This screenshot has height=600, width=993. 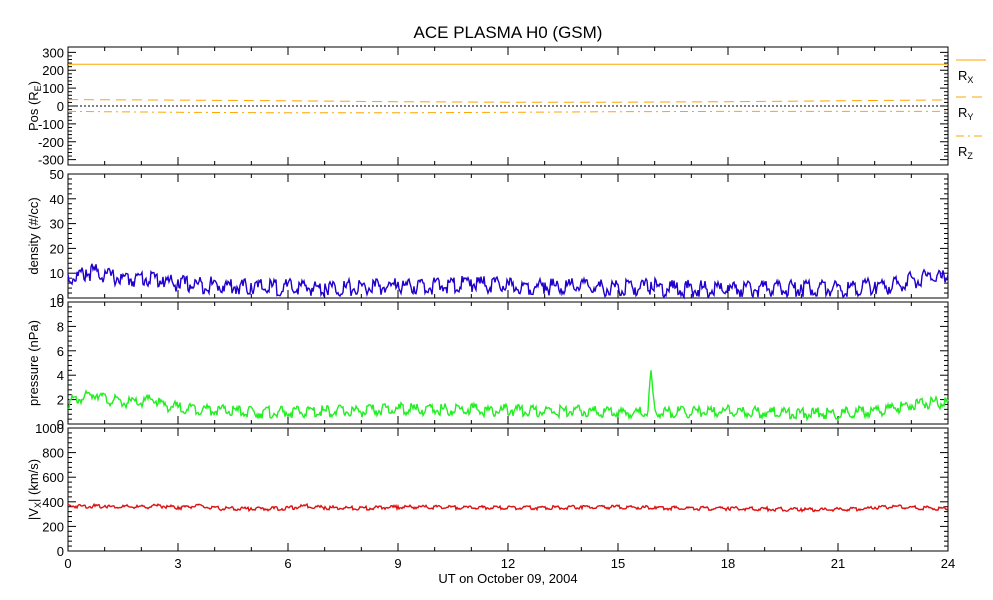 What do you see at coordinates (838, 563) in the screenshot?
I see `x-tick-label: 21` at bounding box center [838, 563].